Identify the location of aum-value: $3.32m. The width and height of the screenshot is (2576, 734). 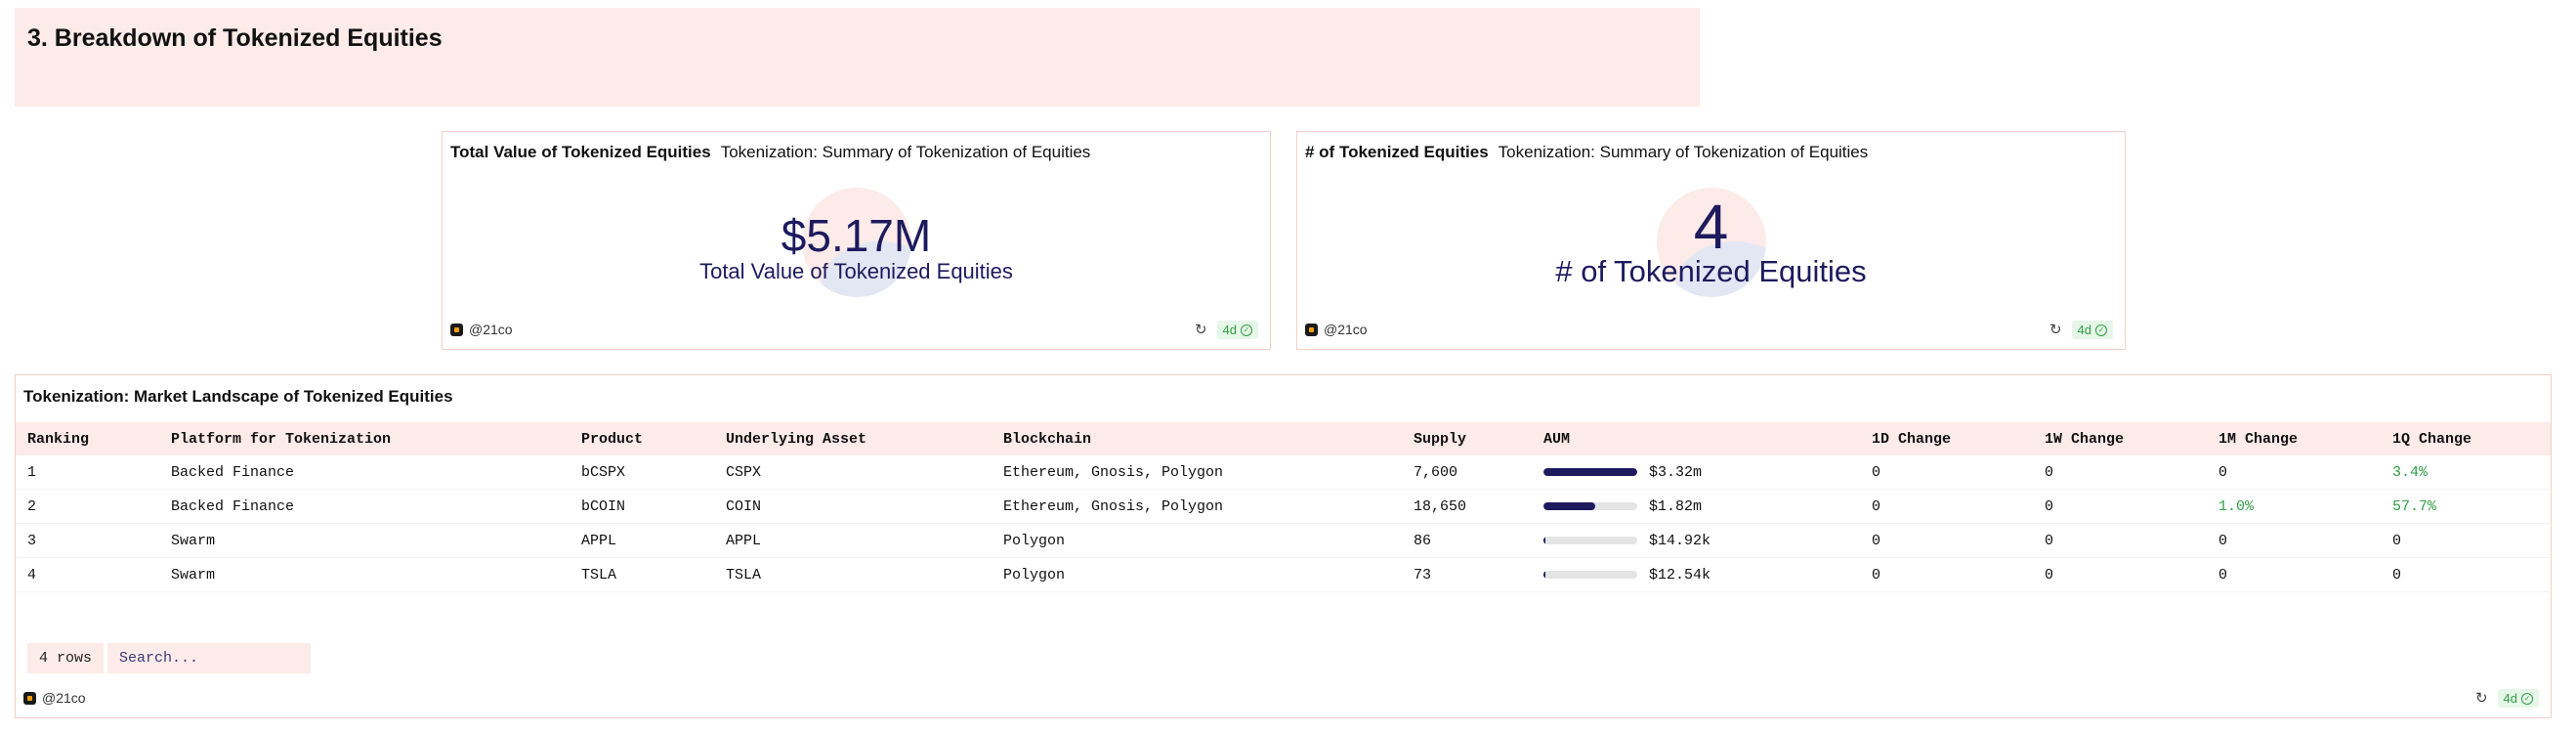
(1676, 472).